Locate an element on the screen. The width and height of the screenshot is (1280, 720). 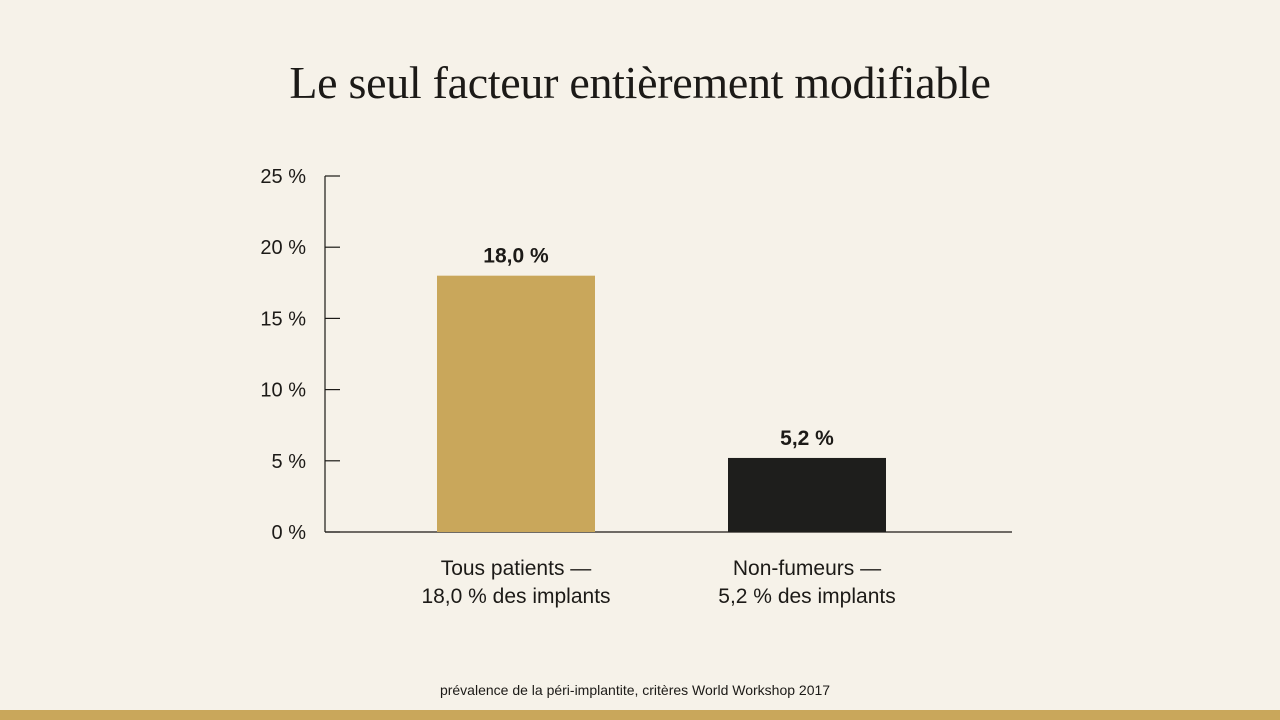
category-label-all-patients: Tous patients — 18,0 % des implants is located at coordinates (516, 583).